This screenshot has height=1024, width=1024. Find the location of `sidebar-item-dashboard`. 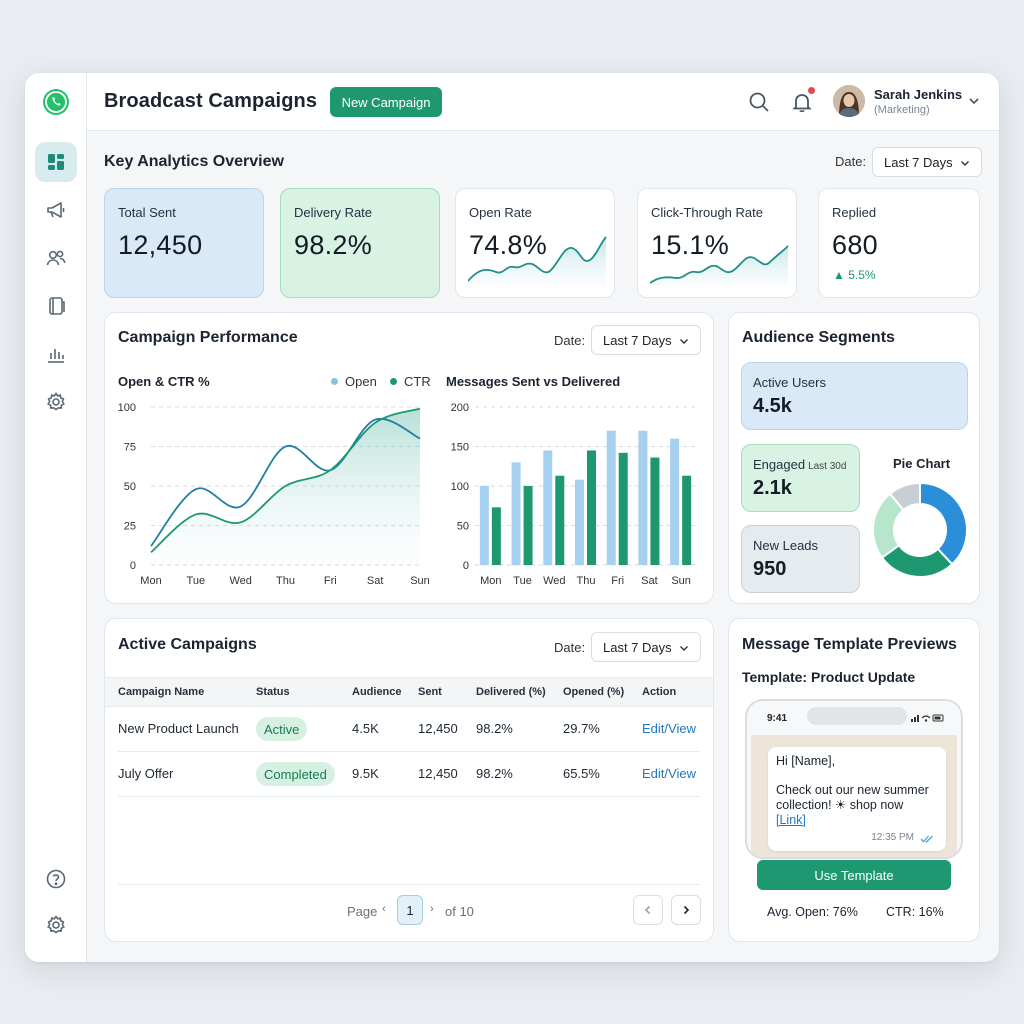

sidebar-item-dashboard is located at coordinates (56, 162).